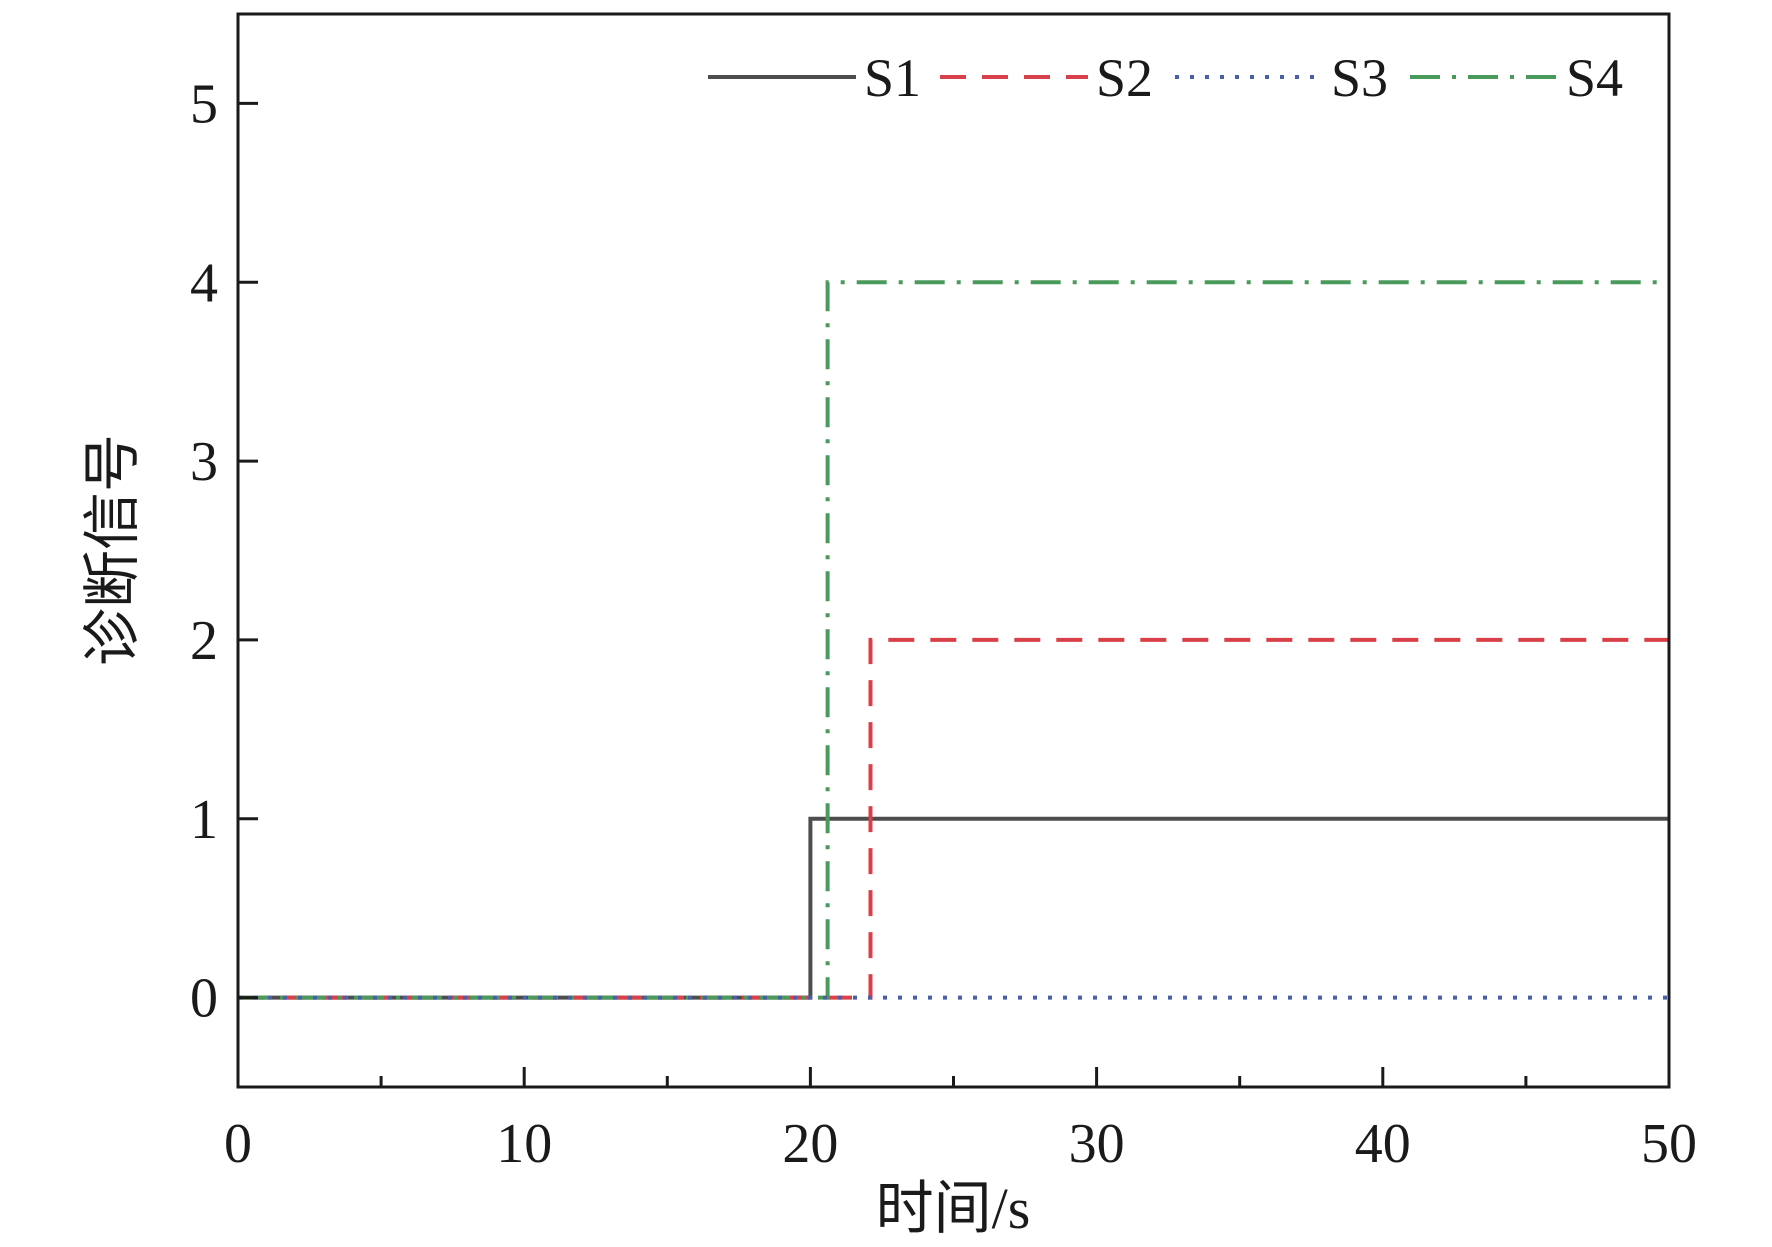  Describe the element at coordinates (204, 641) in the screenshot. I see `y-tick-label: 2` at that location.